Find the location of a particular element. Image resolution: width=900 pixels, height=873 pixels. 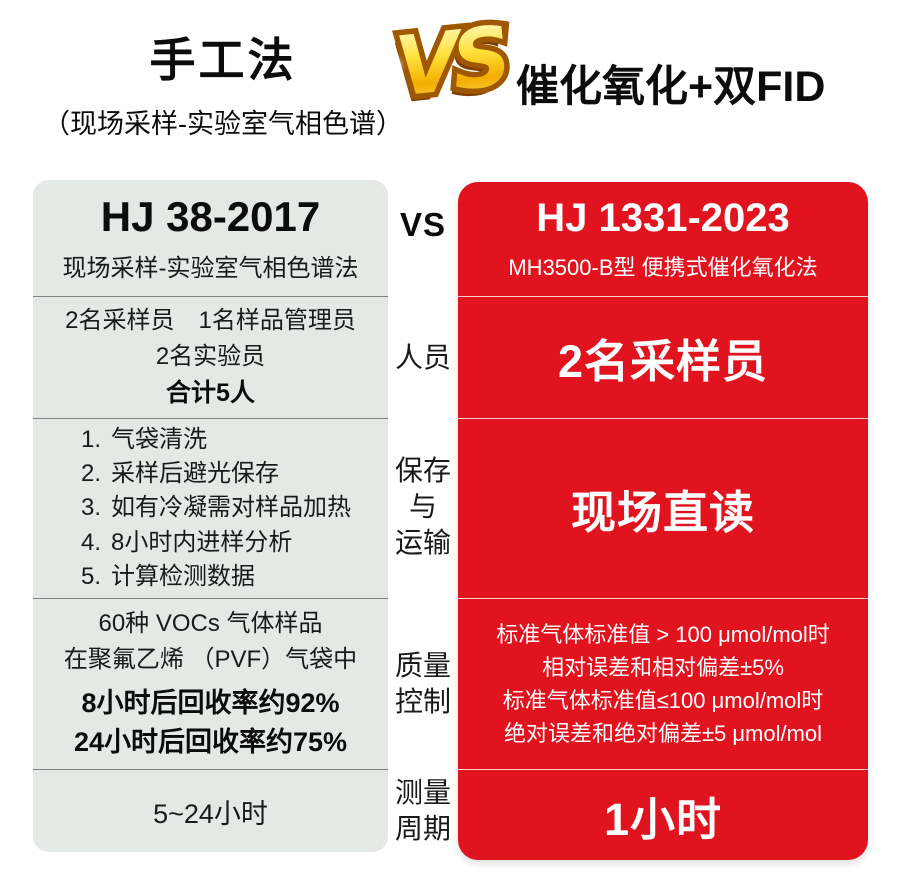

quality-line: 在聚氟乙烯 （PVF）气袋中 is located at coordinates (210, 659).